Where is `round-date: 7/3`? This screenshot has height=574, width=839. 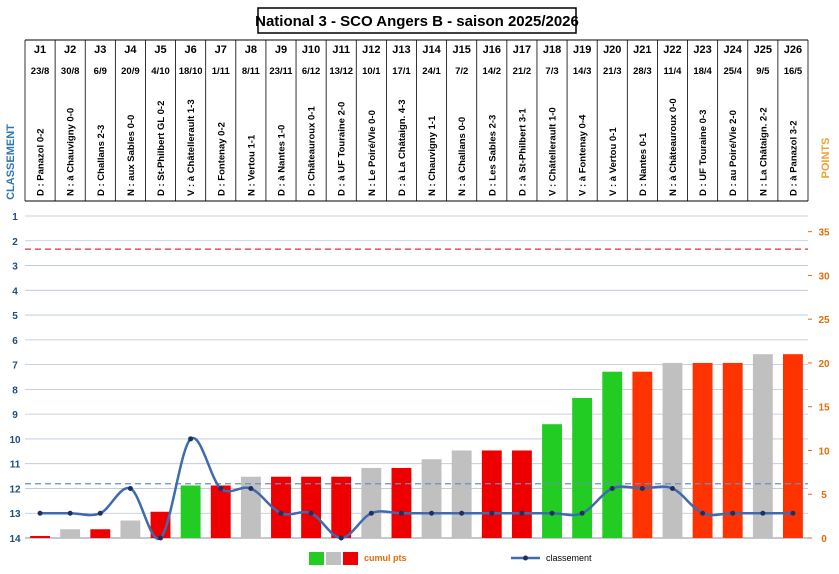 round-date: 7/3 is located at coordinates (551, 71).